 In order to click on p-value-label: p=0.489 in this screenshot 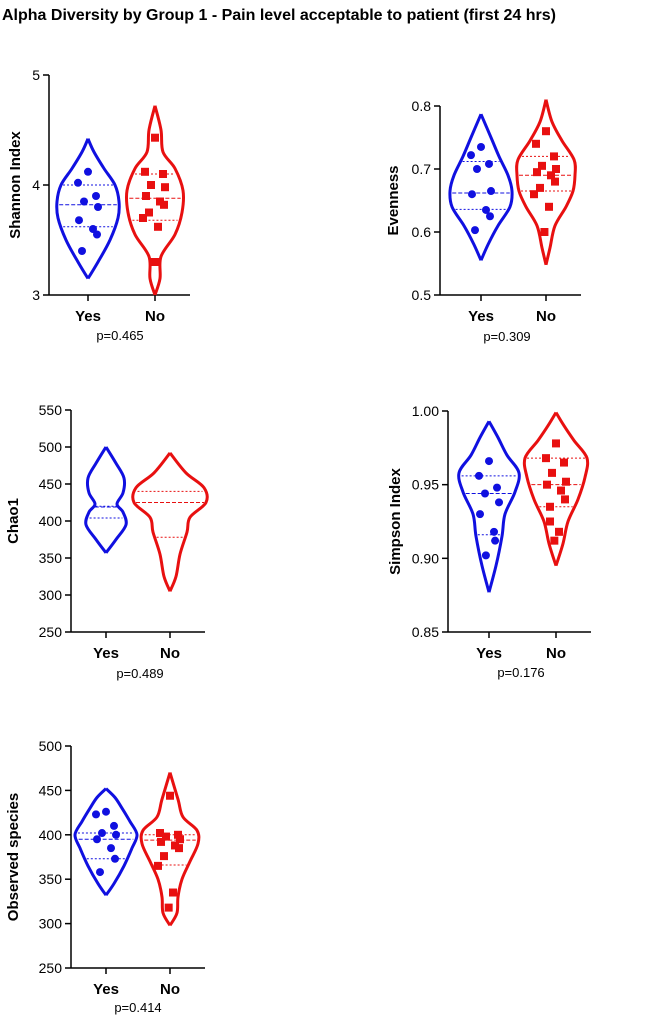, I will do `click(139, 673)`.